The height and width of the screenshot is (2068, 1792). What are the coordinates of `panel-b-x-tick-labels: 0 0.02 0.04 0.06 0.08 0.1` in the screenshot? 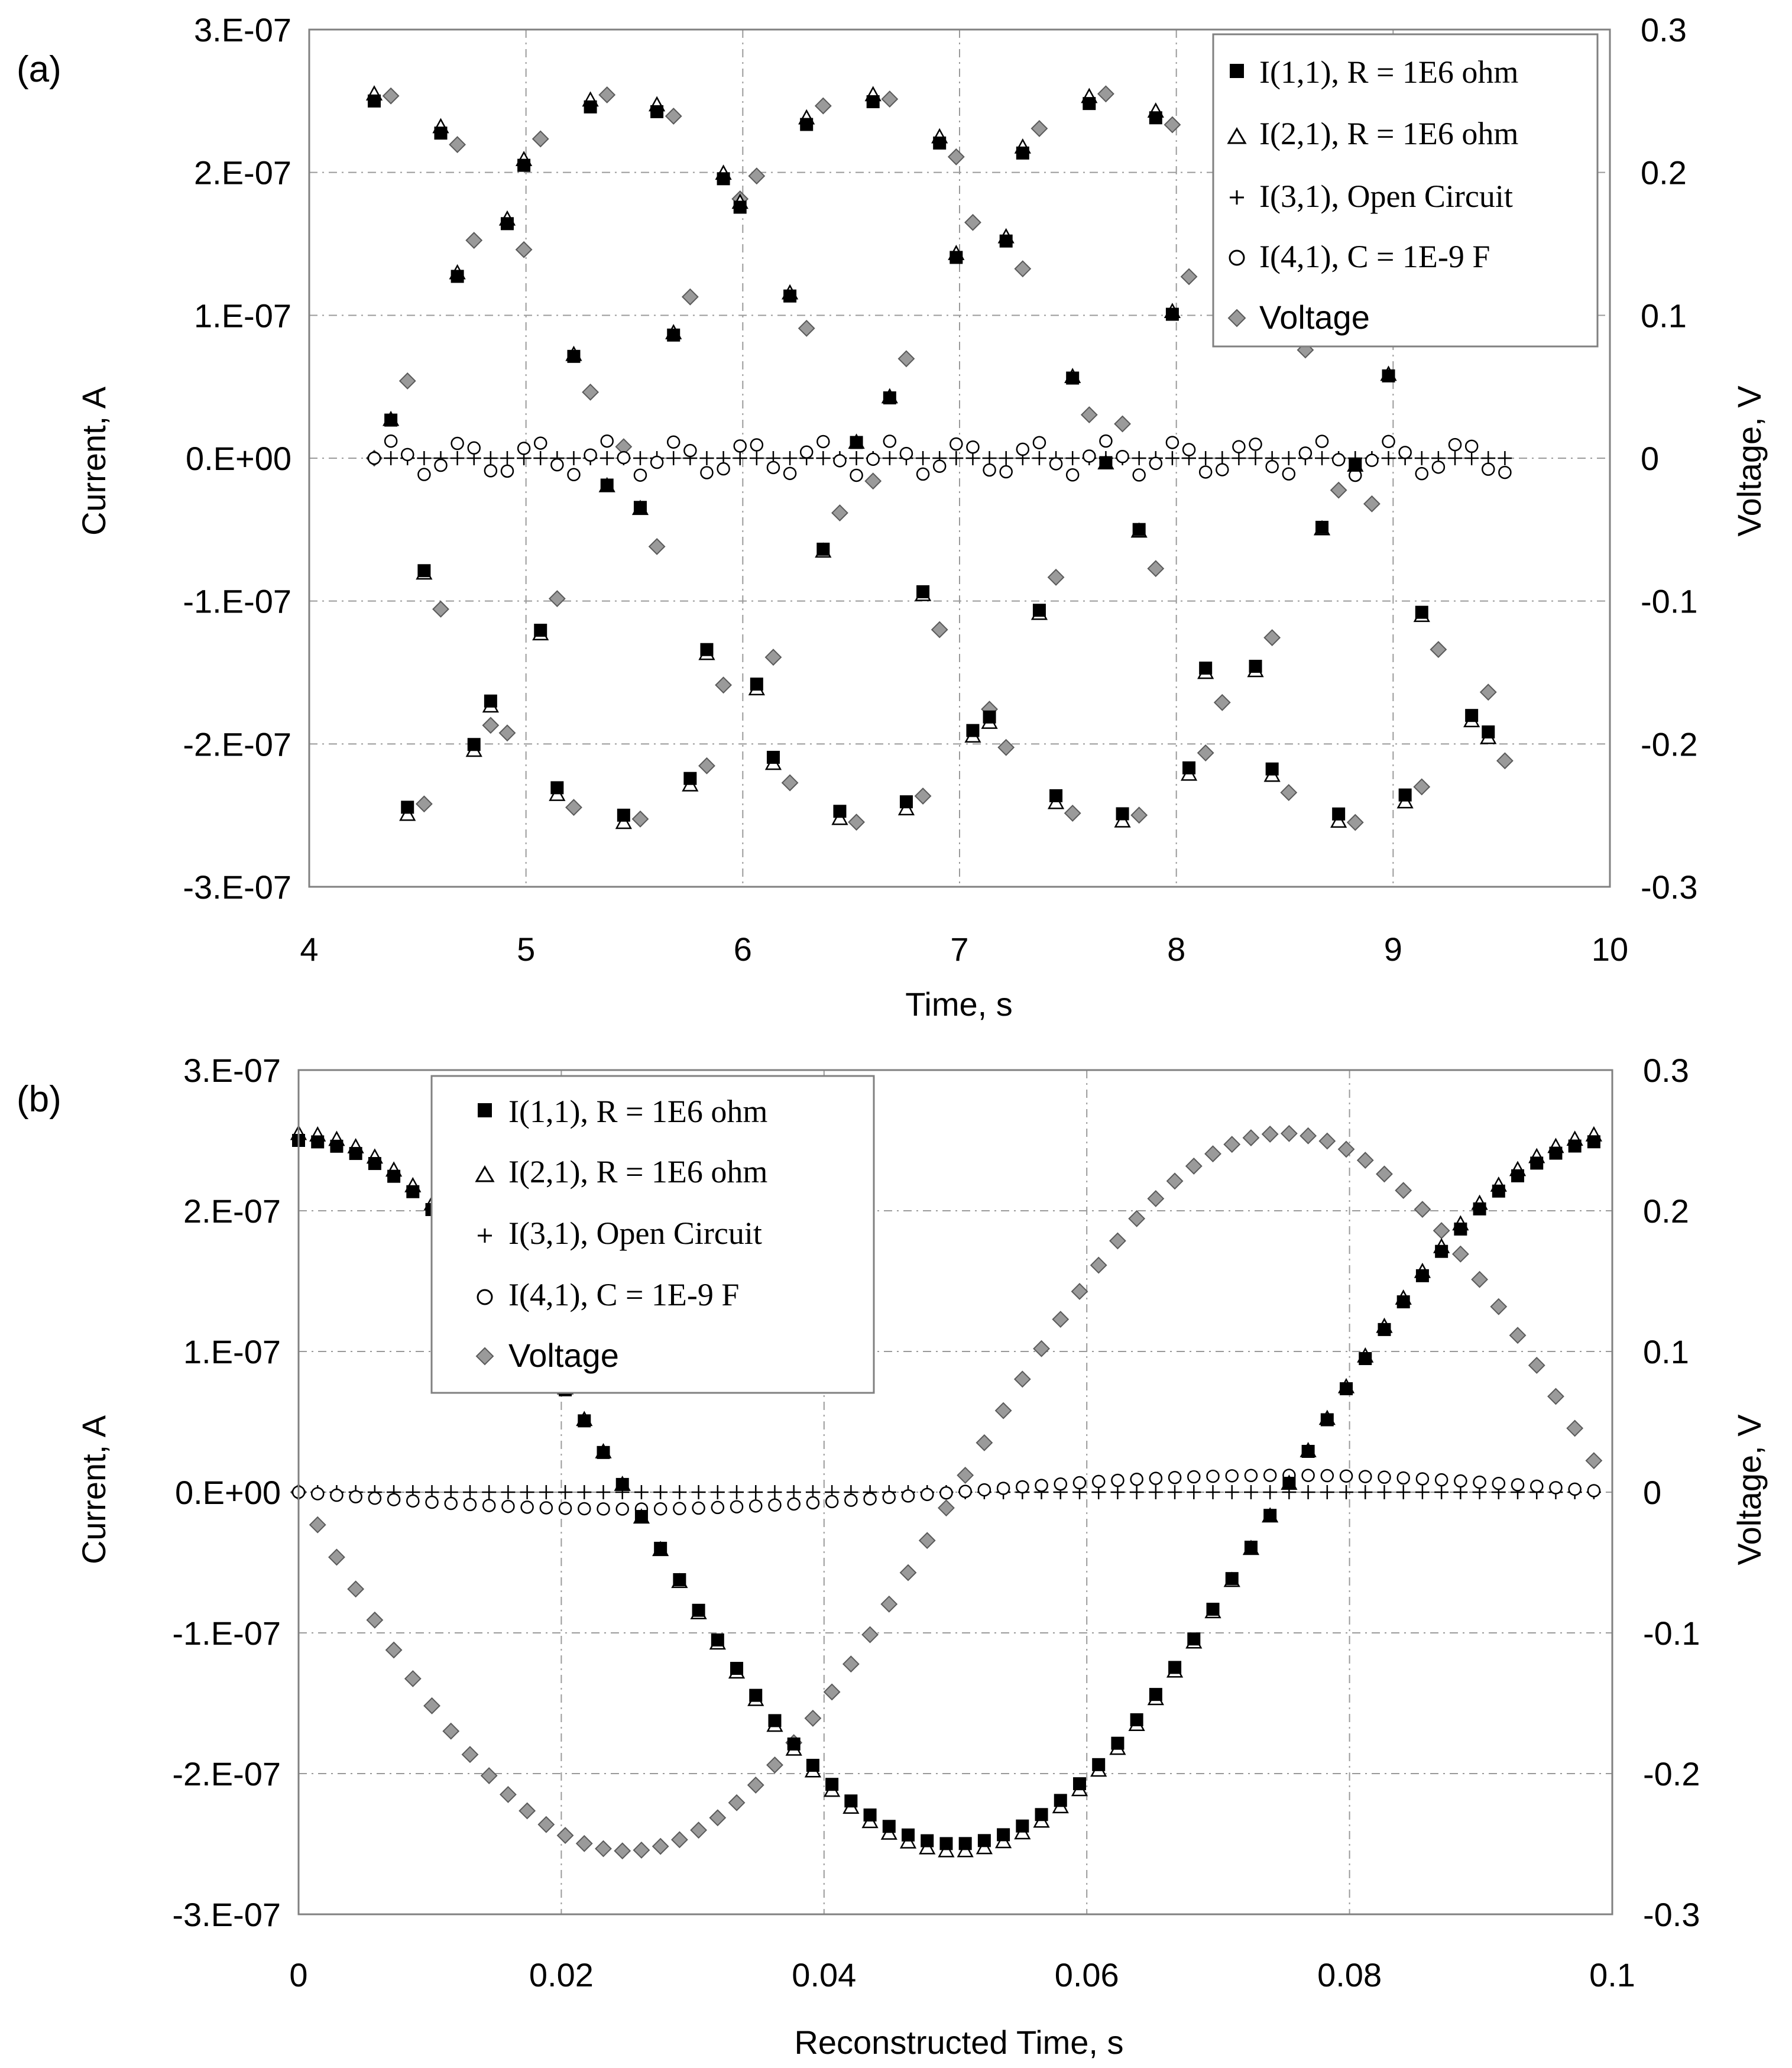 It's located at (962, 1975).